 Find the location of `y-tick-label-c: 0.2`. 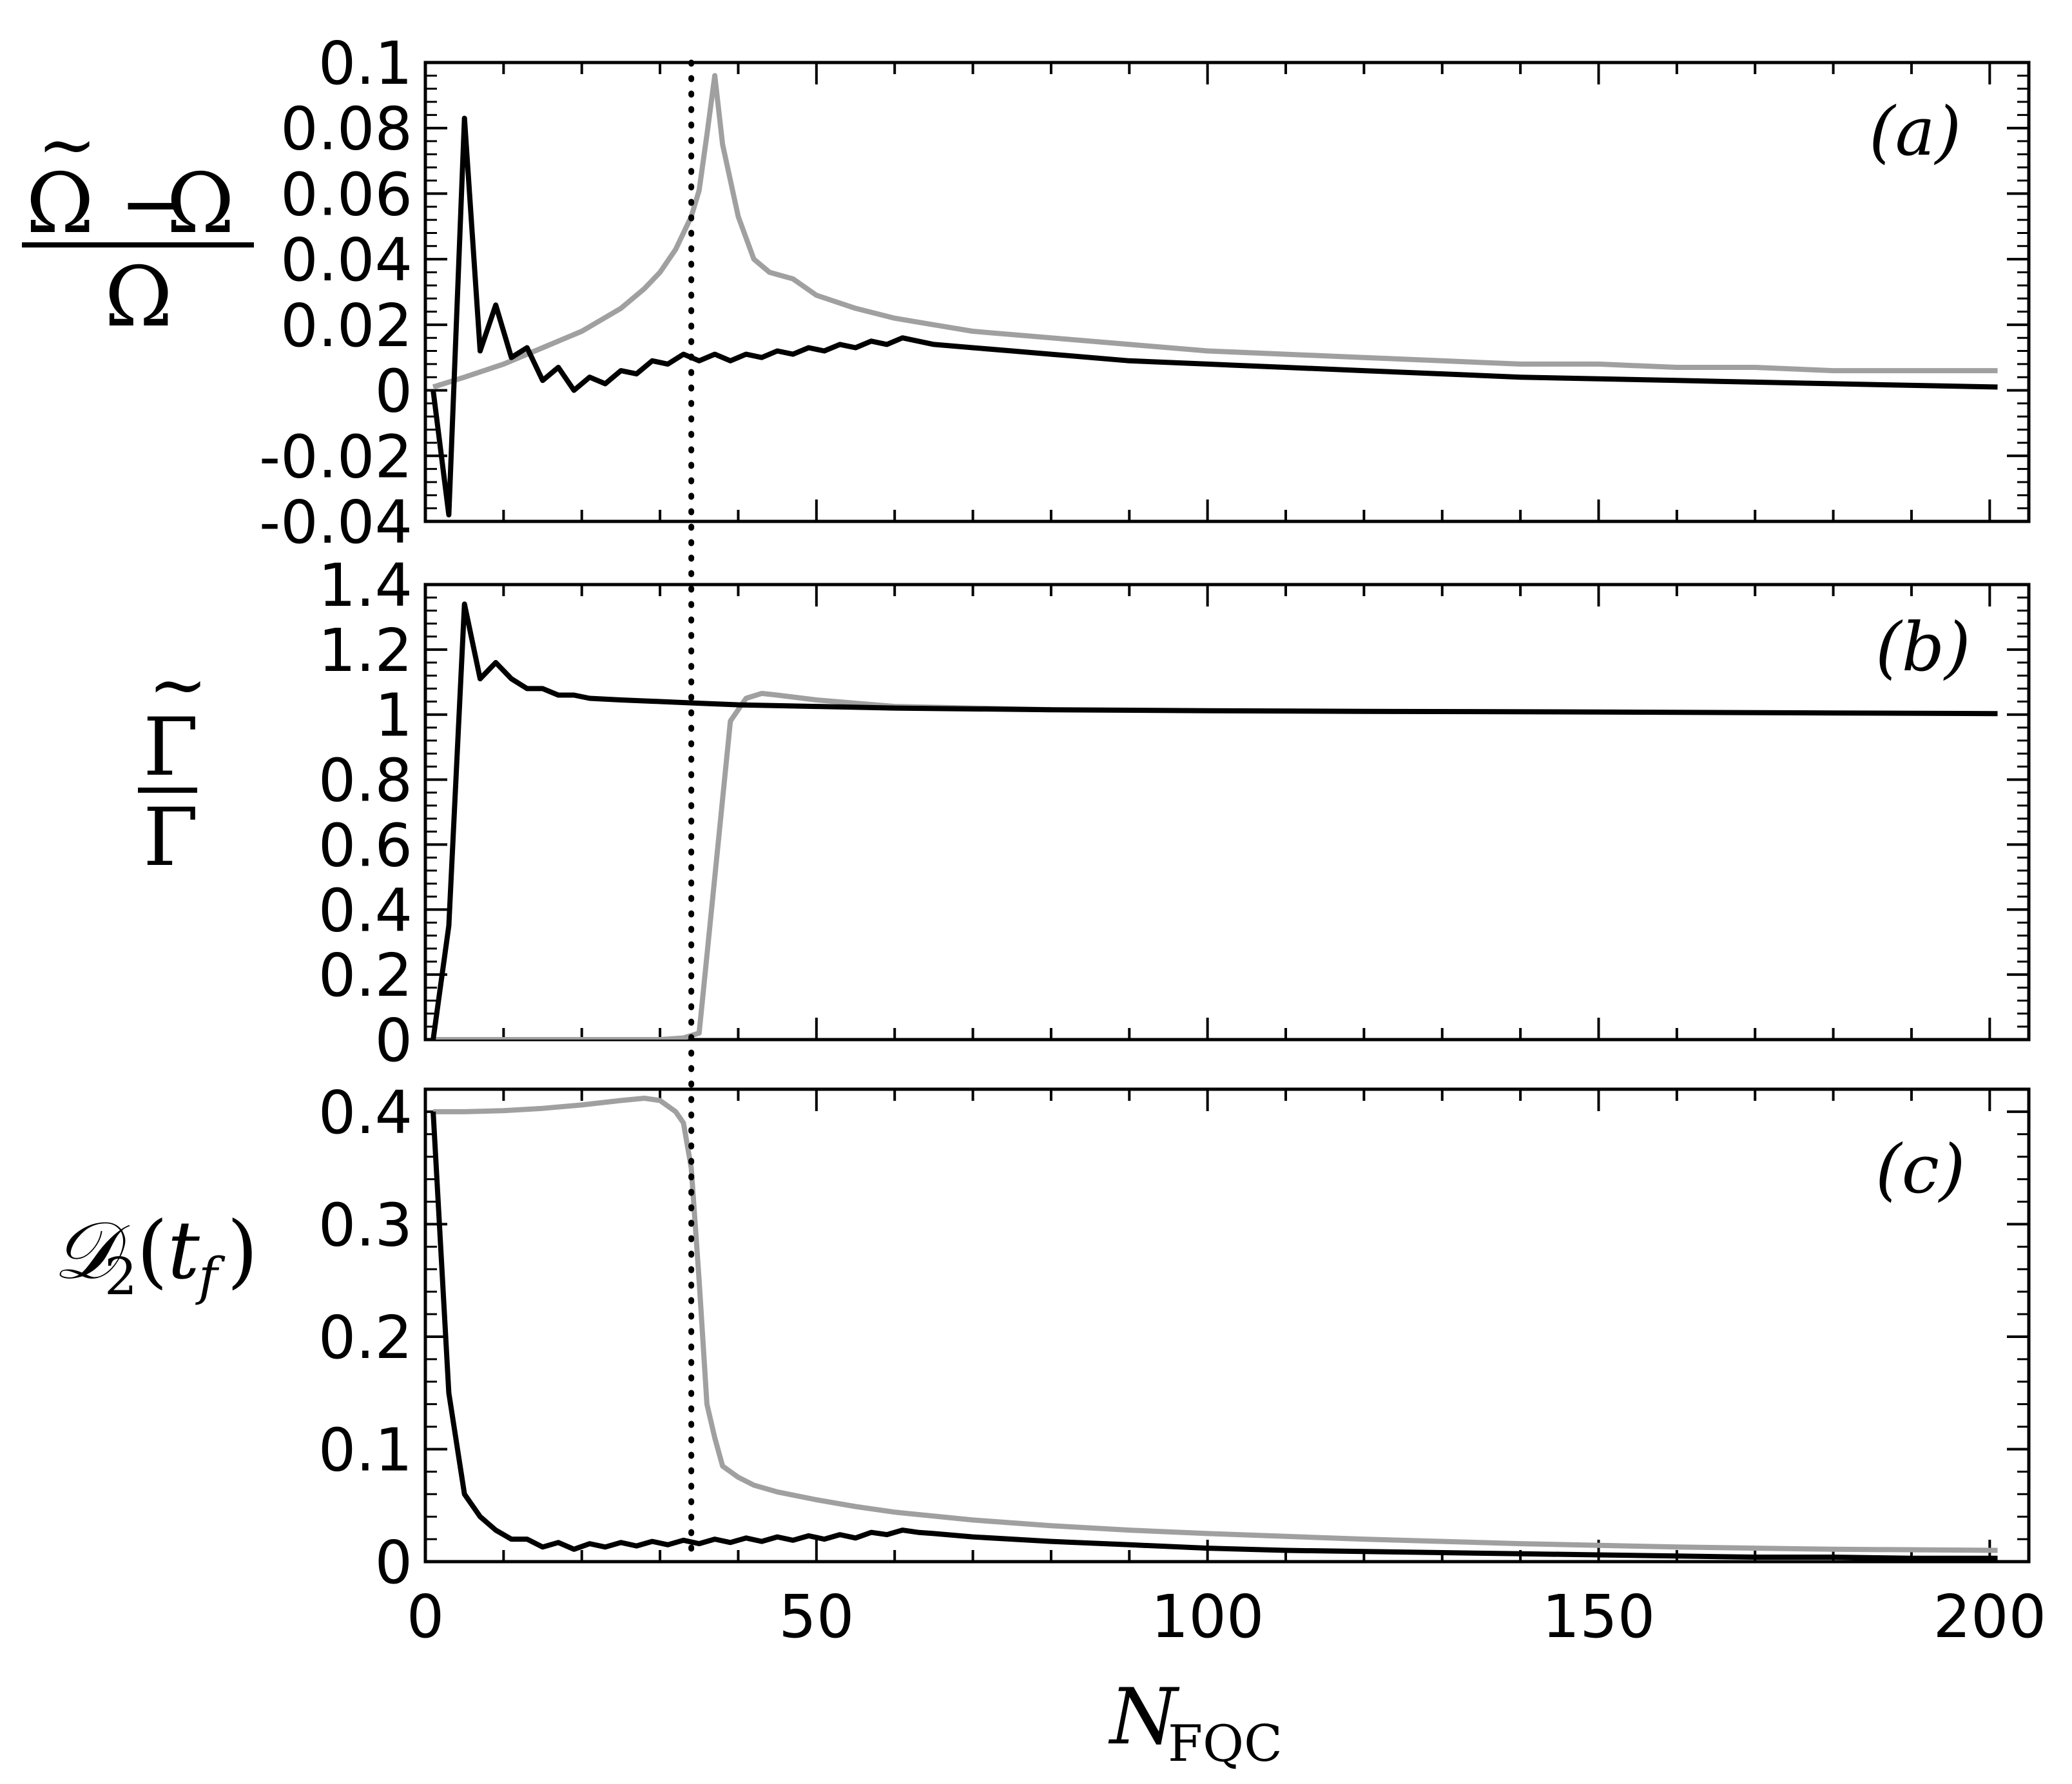

y-tick-label-c: 0.2 is located at coordinates (365, 1337).